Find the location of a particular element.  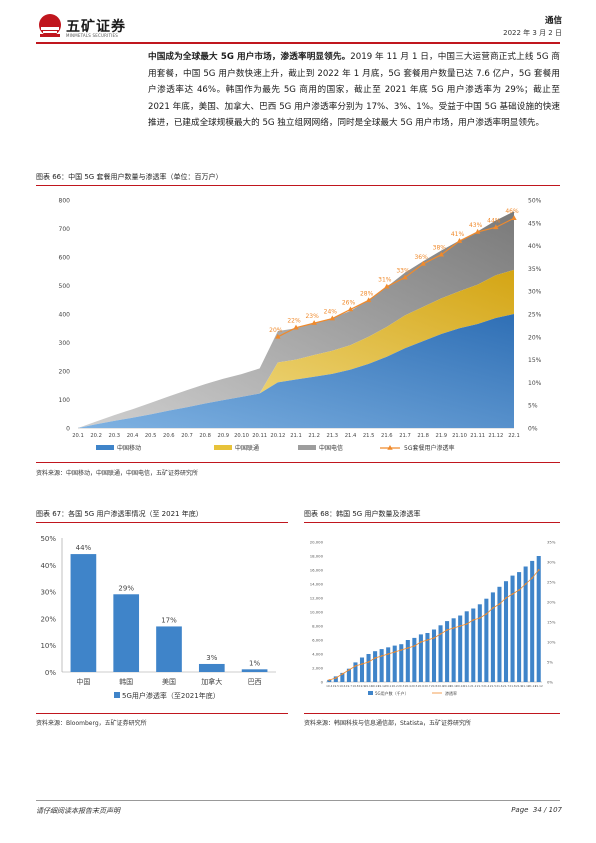

y2-tick-label: 0% is located at coordinates (533, 429).